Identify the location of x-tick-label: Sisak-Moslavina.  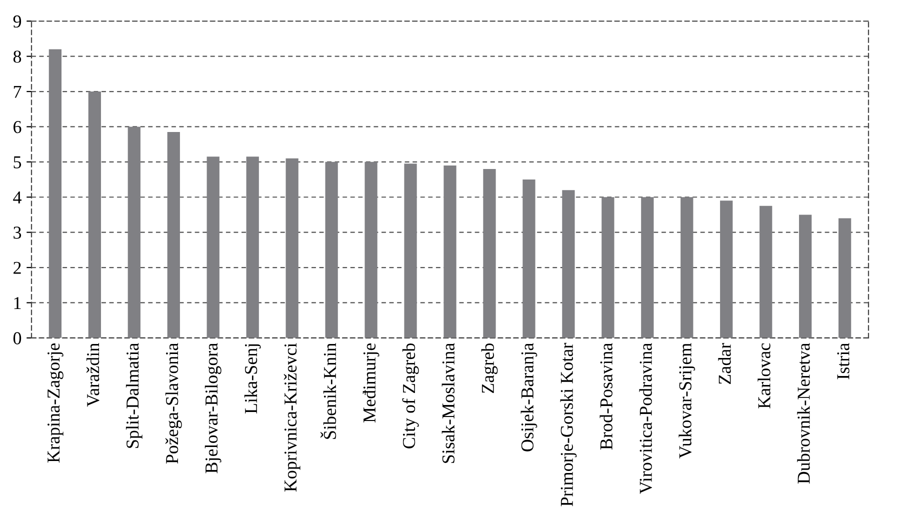
(448, 403).